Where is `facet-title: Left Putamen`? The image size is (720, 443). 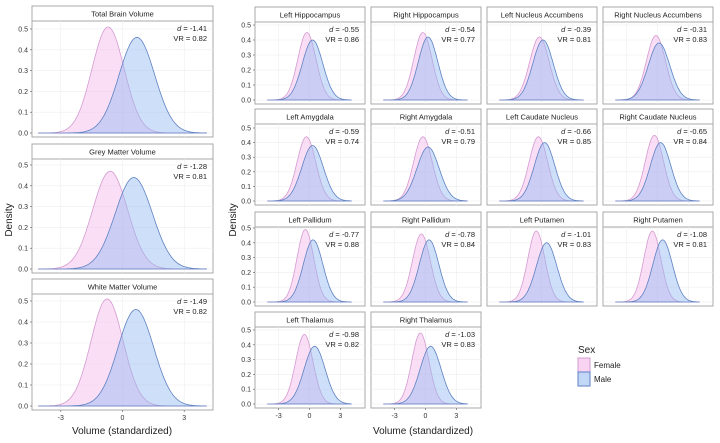 facet-title: Left Putamen is located at coordinates (542, 220).